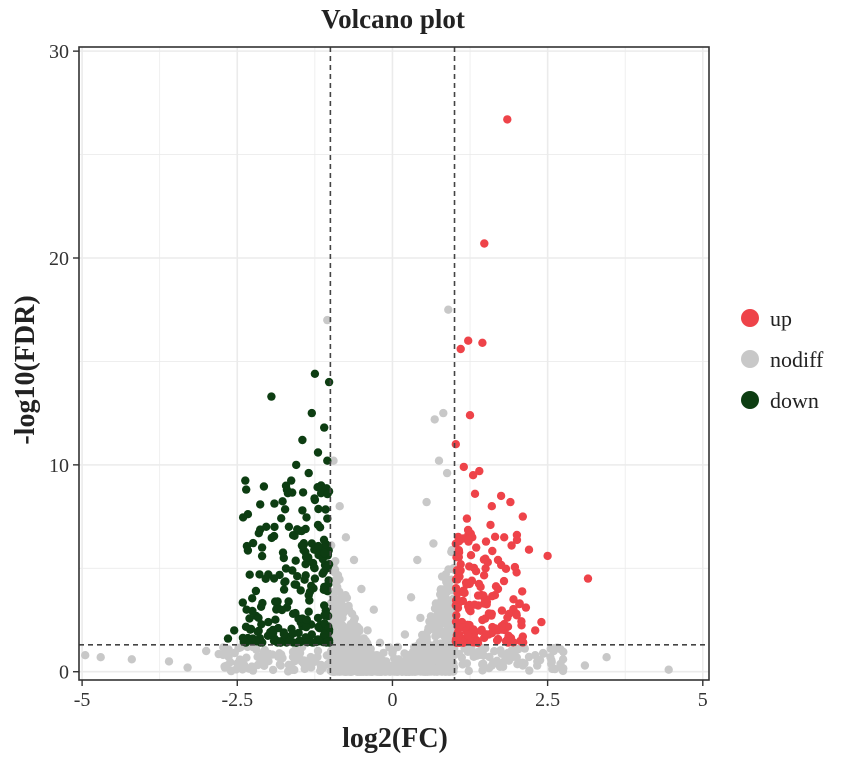 This screenshot has height=761, width=851. I want to click on legend-label-down: down, so click(794, 400).